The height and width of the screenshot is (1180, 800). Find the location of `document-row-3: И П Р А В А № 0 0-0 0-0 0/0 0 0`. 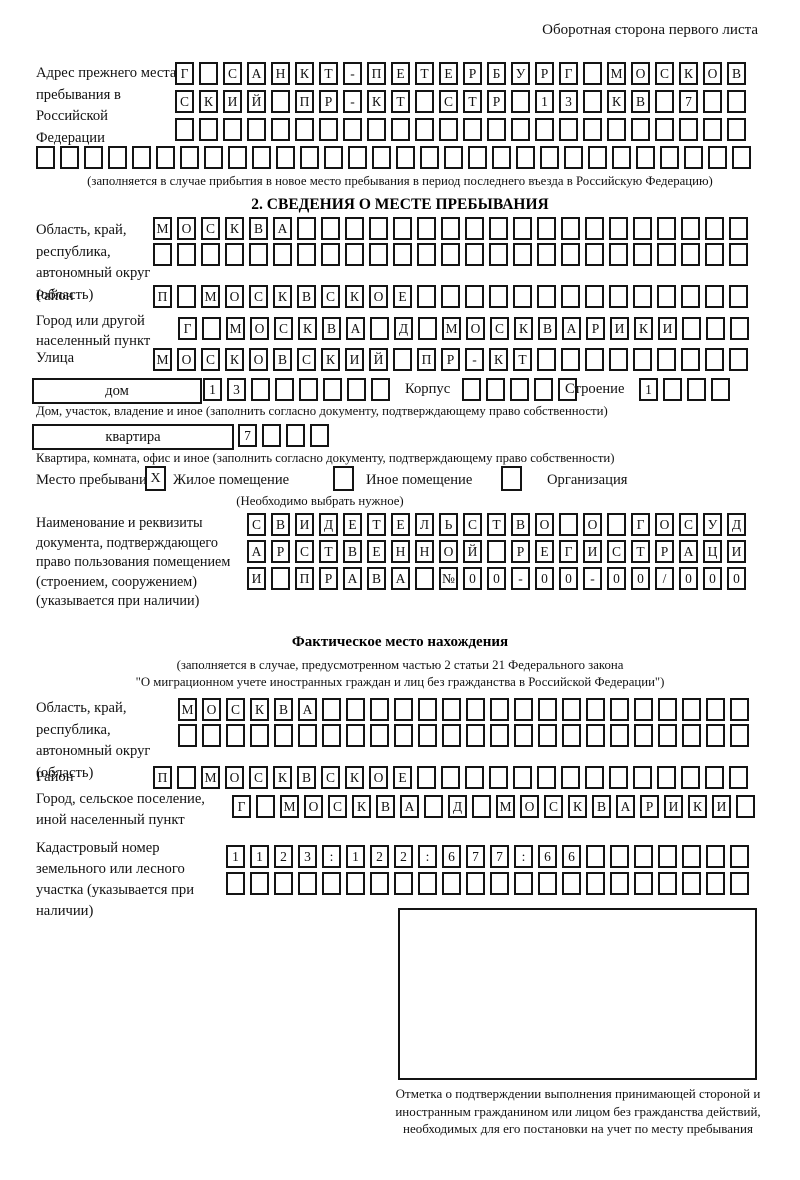

document-row-3: И П Р А В А № 0 0-0 0-0 0/0 0 0 is located at coordinates (499, 578).